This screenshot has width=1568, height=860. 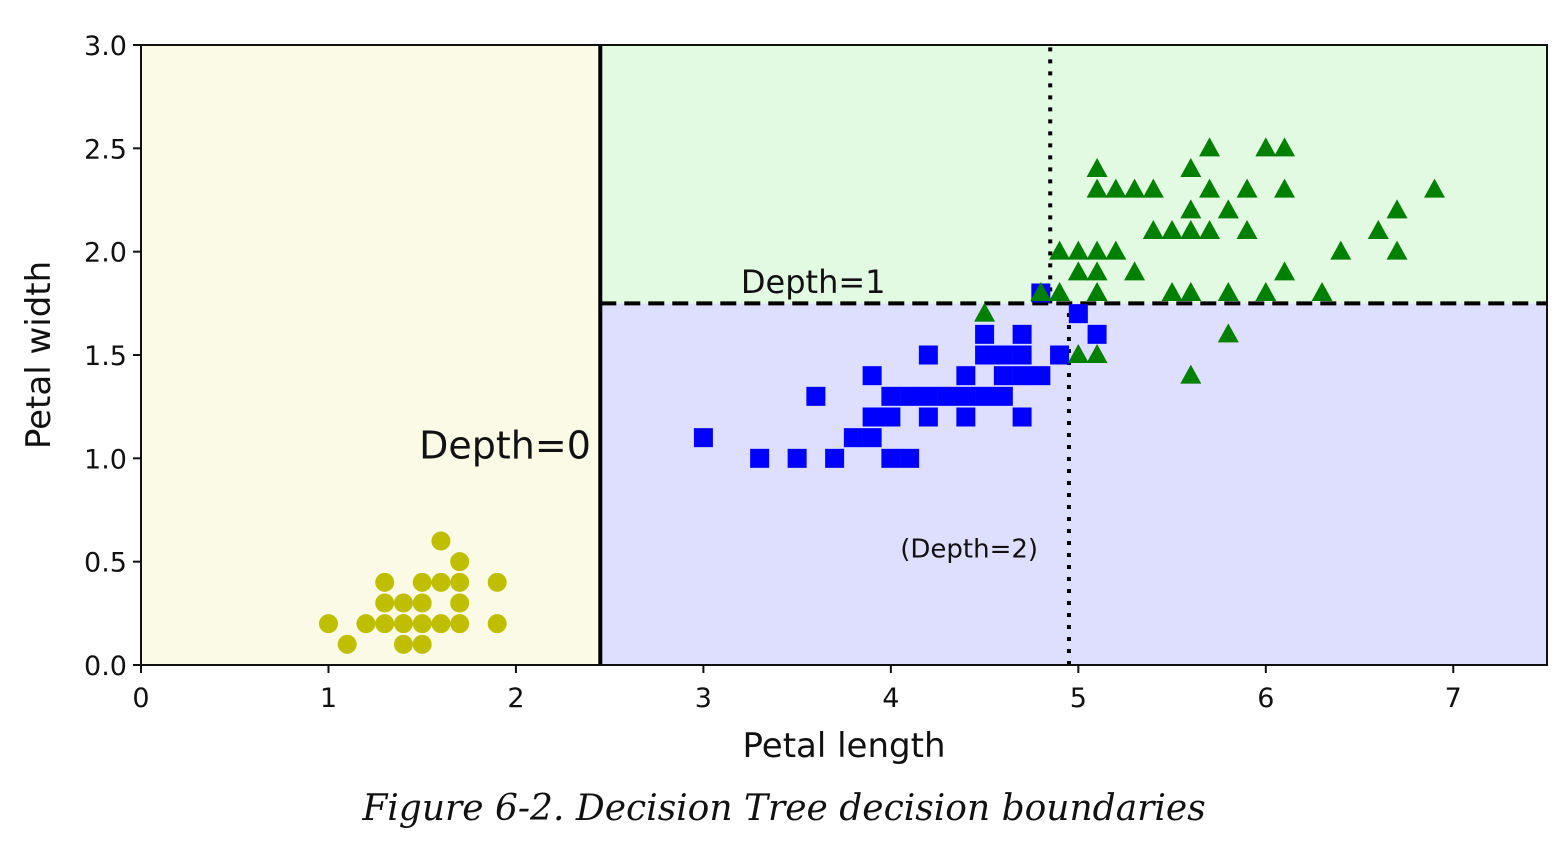 What do you see at coordinates (105, 563) in the screenshot?
I see `y-tick-label: 0.5` at bounding box center [105, 563].